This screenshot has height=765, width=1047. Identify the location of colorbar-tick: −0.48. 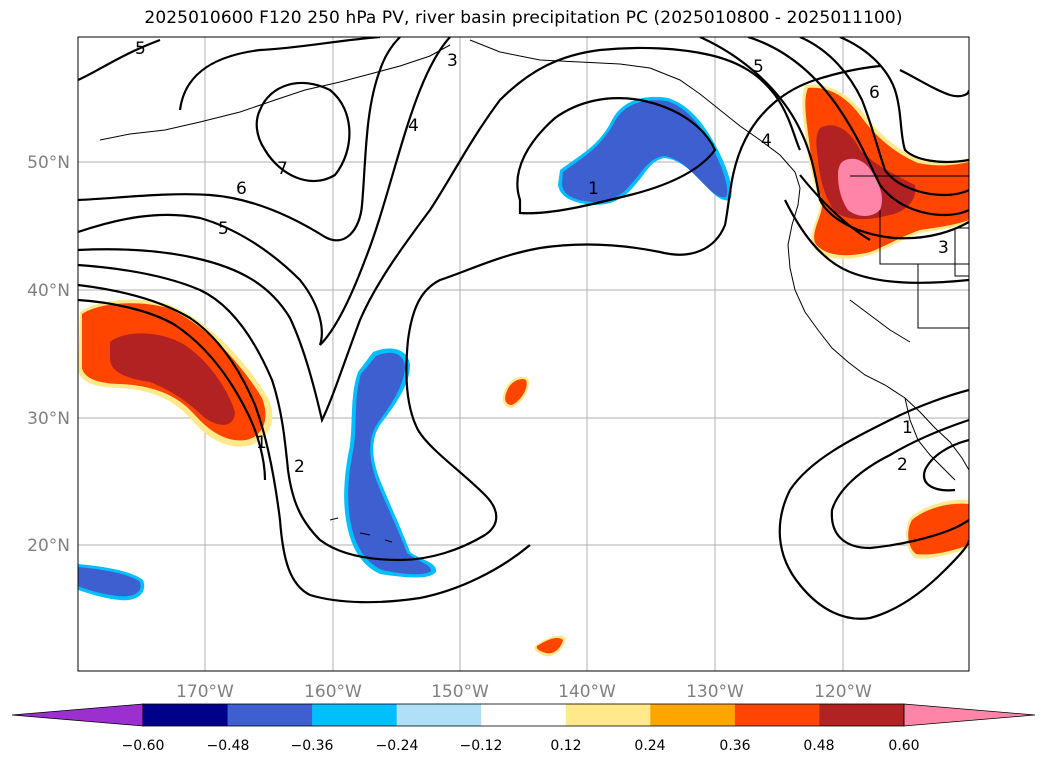
(228, 746).